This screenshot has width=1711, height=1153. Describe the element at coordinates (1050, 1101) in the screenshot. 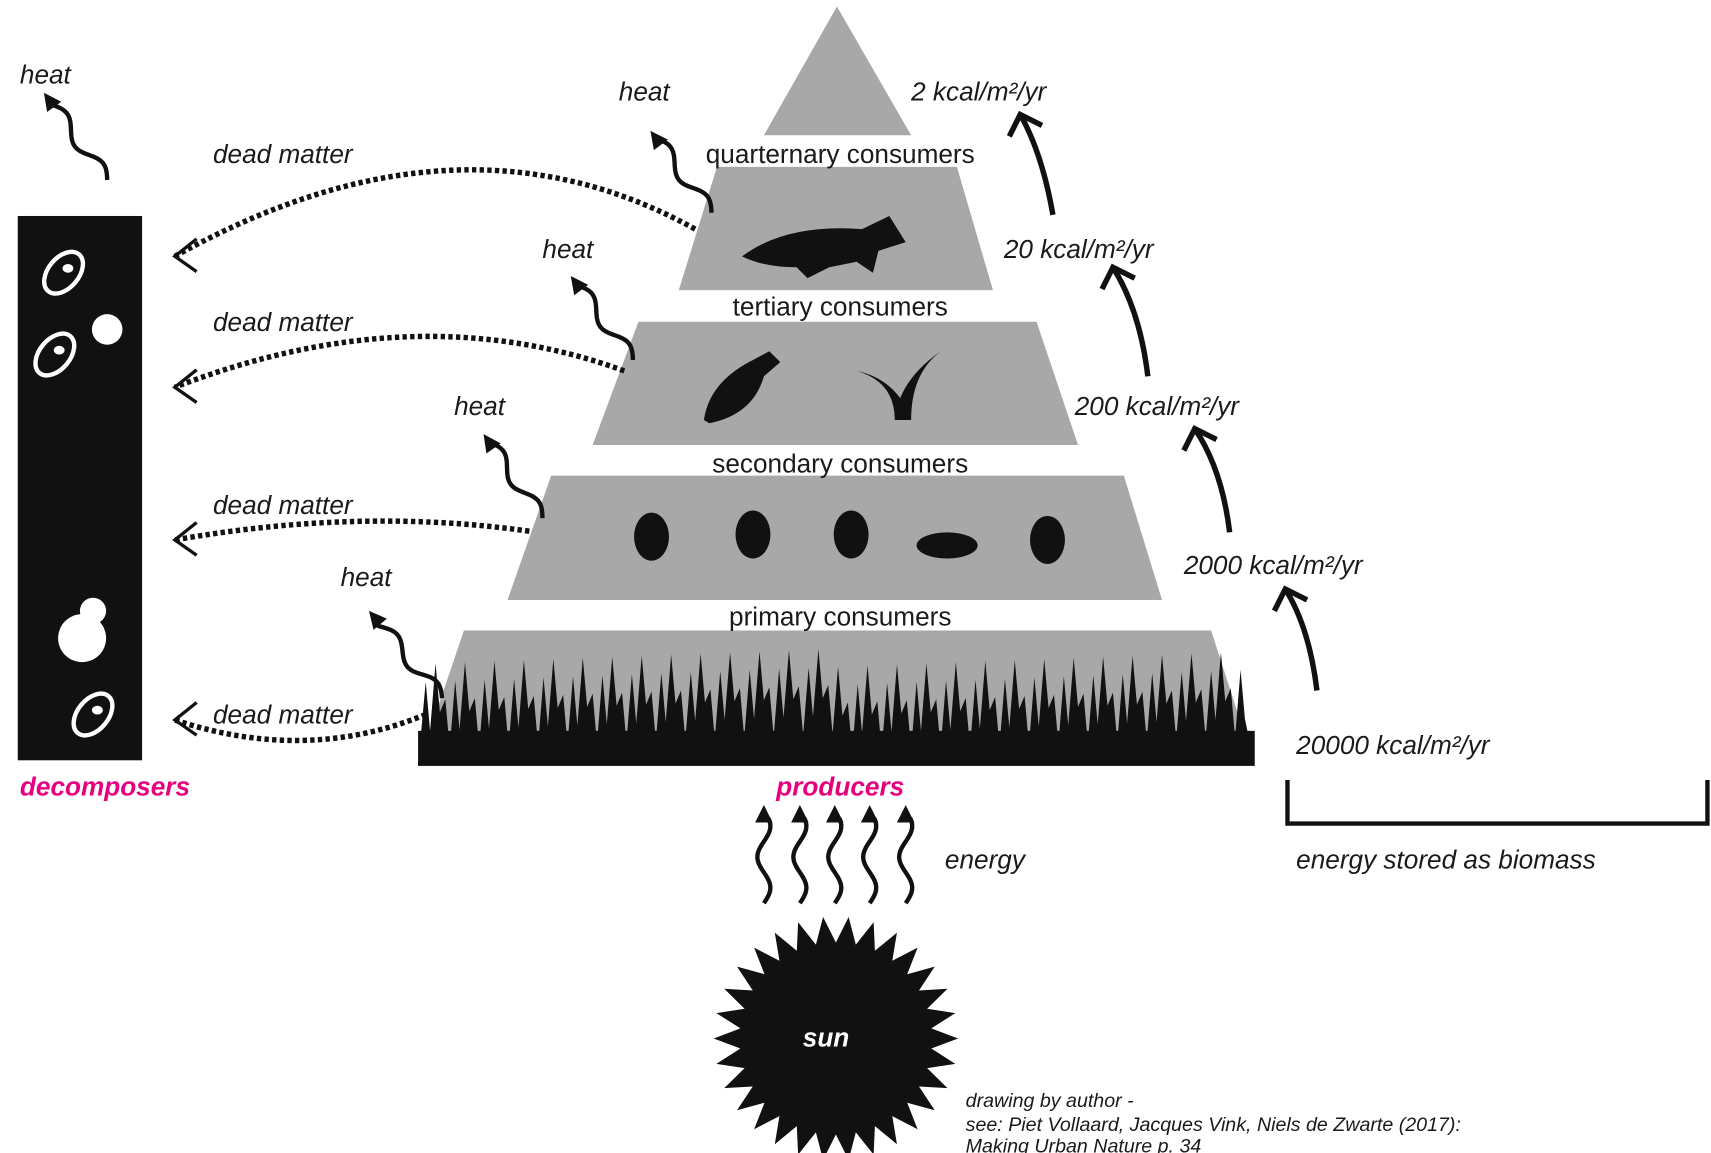

I see `credit-line: drawing by author -` at that location.